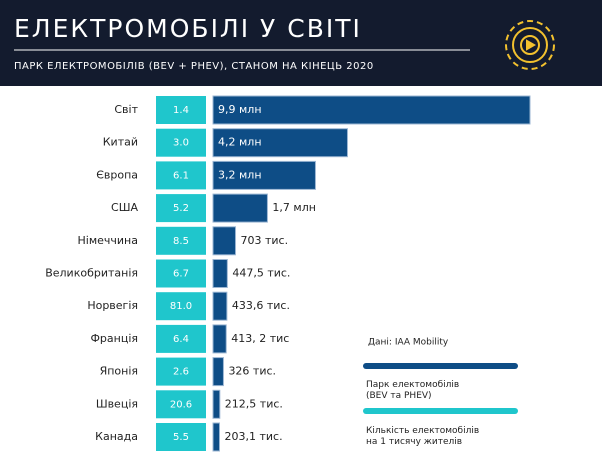 The width and height of the screenshot is (602, 462). I want to click on rate-label: 8.5, so click(181, 241).